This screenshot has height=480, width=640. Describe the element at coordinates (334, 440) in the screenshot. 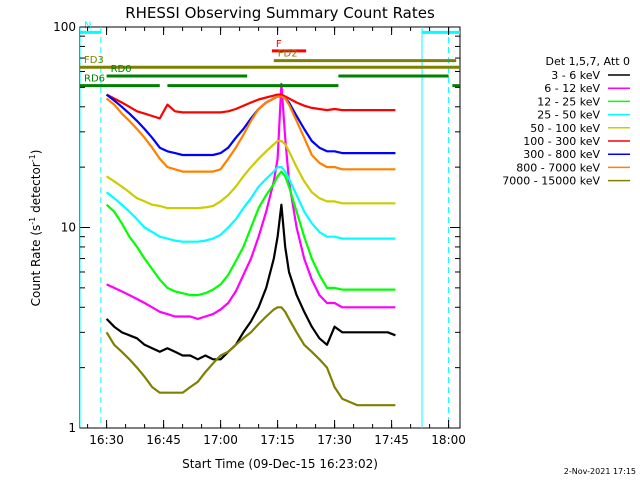

I see `x-tick-label: 17:30` at that location.